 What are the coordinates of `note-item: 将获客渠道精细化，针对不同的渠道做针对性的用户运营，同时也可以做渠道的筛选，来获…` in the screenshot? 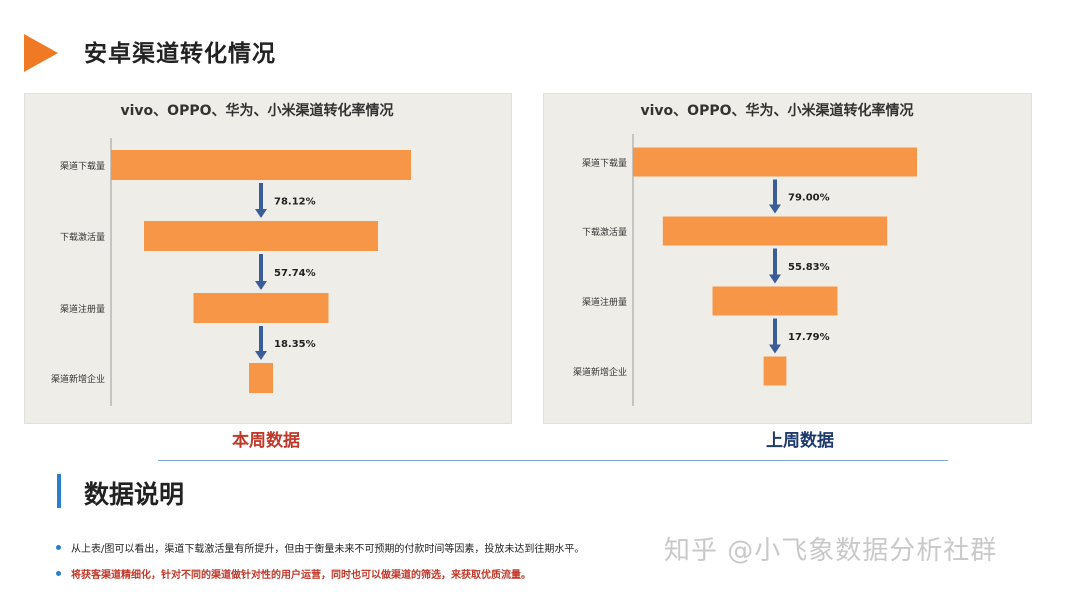 It's located at (293, 573).